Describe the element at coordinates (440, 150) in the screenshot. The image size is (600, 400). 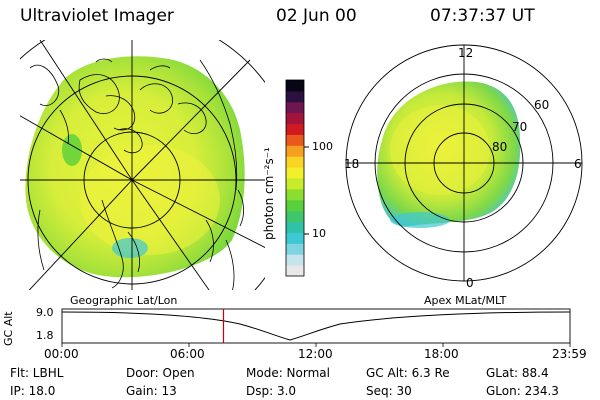
I see `aurora-bright-core-right` at that location.